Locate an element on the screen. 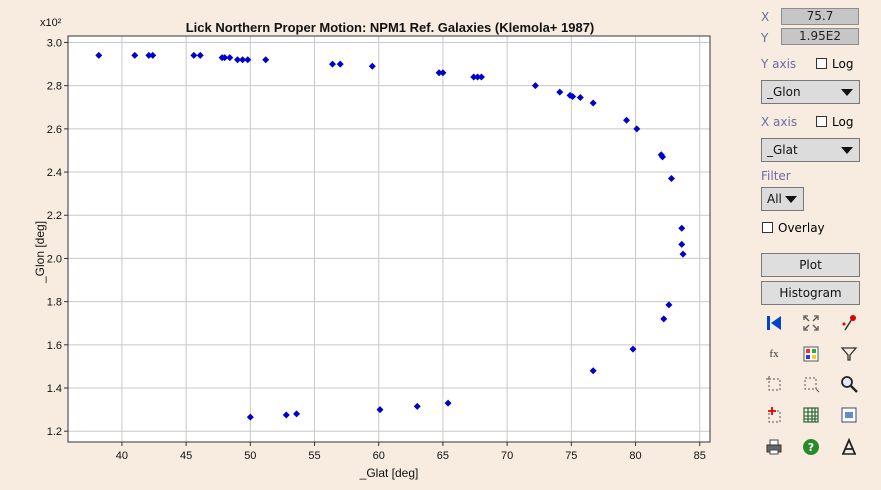  x-tick-label: 45 is located at coordinates (186, 456).